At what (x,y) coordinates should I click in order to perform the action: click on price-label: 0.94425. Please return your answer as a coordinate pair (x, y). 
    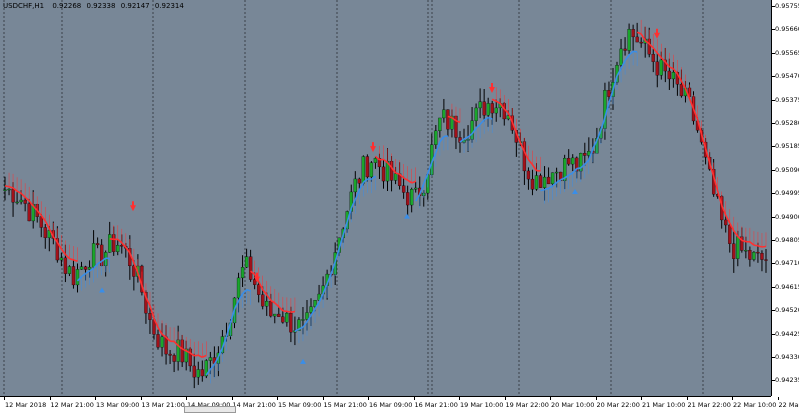
    Looking at the image, I should click on (787, 333).